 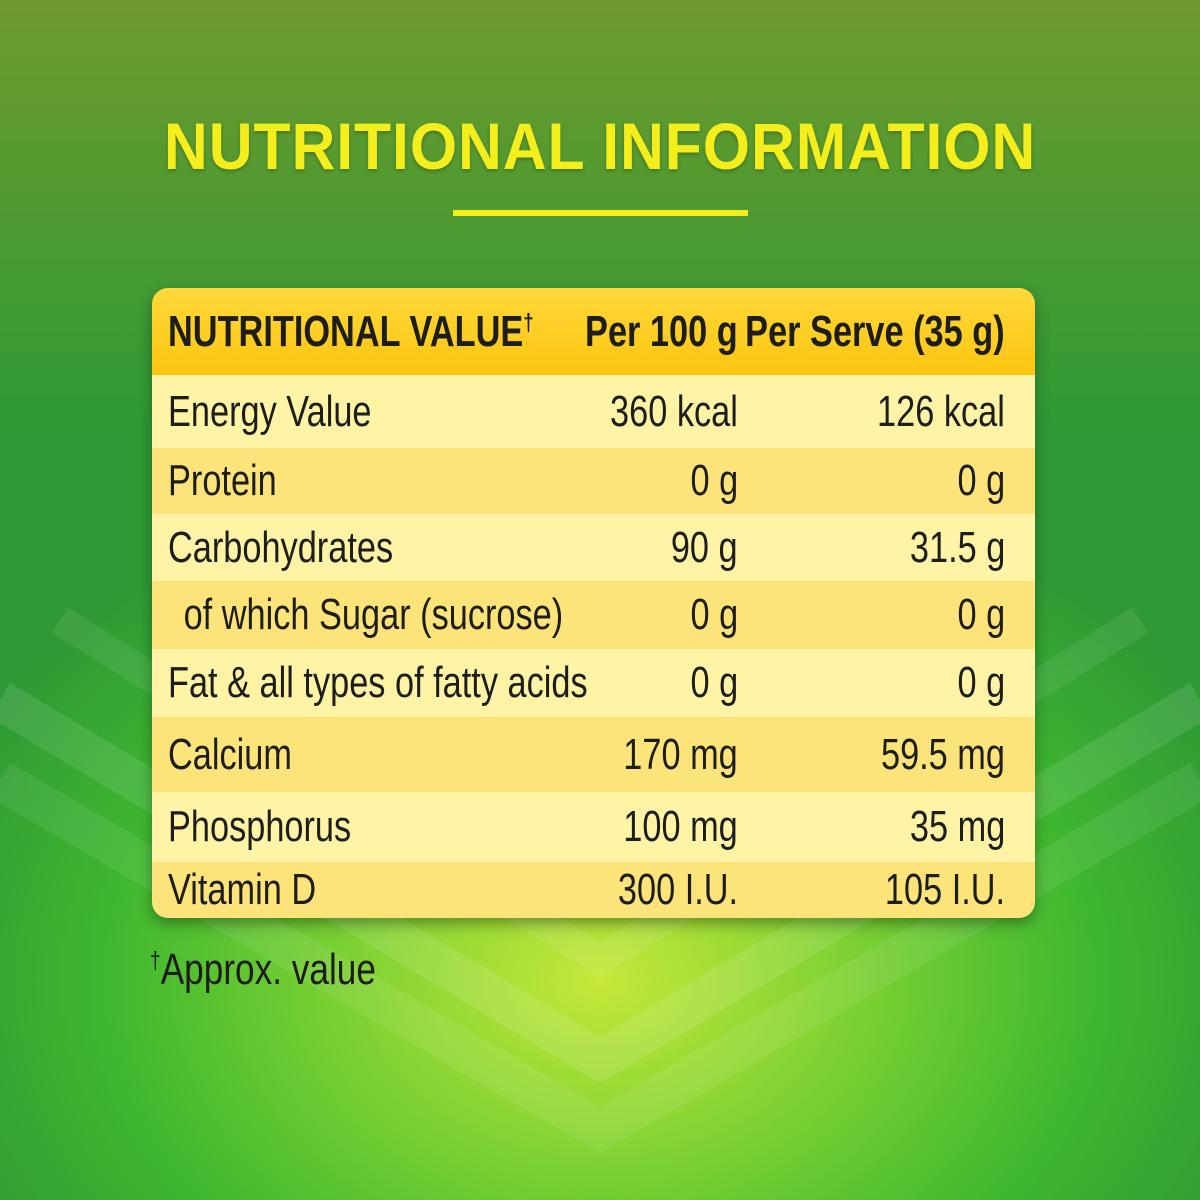 What do you see at coordinates (351, 331) in the screenshot?
I see `header-nutritional-value: NUTRITIONAL VALUE†` at bounding box center [351, 331].